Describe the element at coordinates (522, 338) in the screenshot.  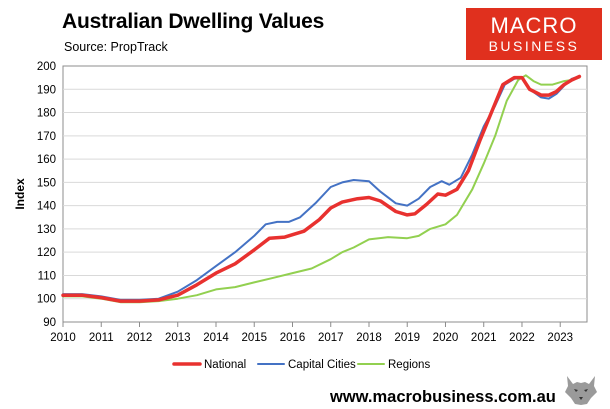
I see `x-tick-label: 2022` at that location.